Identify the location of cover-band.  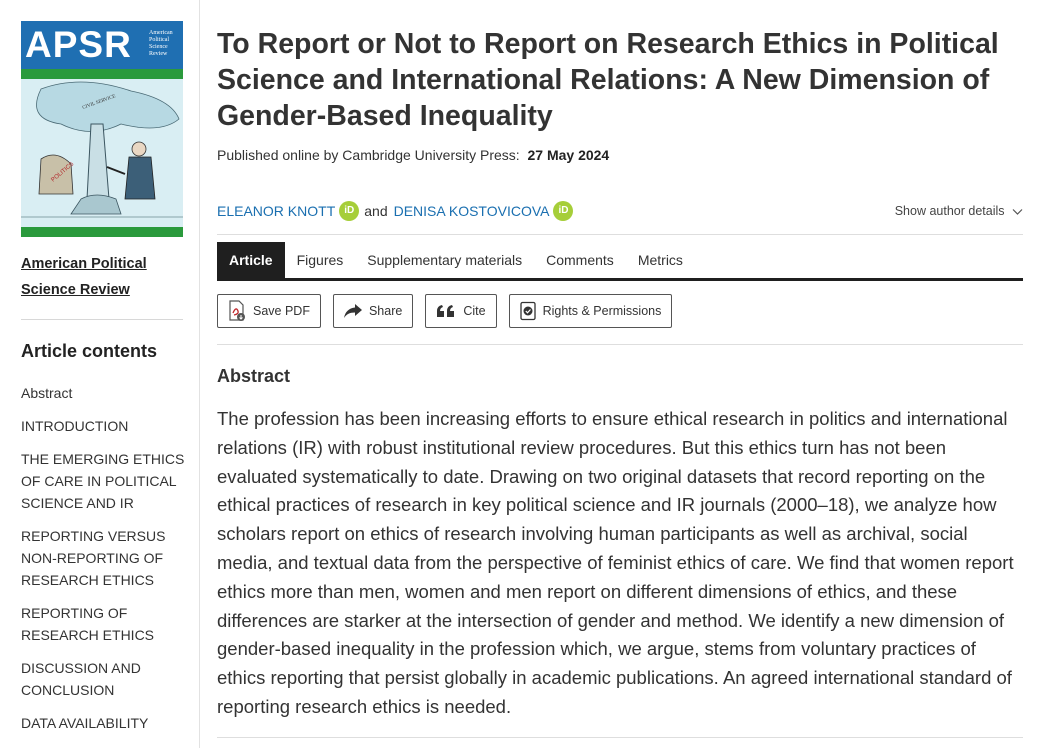
(102, 74).